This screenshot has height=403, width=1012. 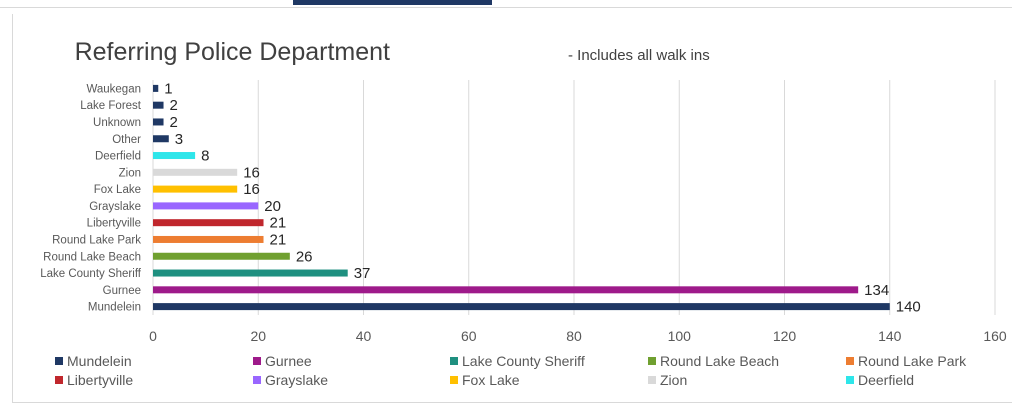 I want to click on category-label-gurnee: Gurnee, so click(x=122, y=291).